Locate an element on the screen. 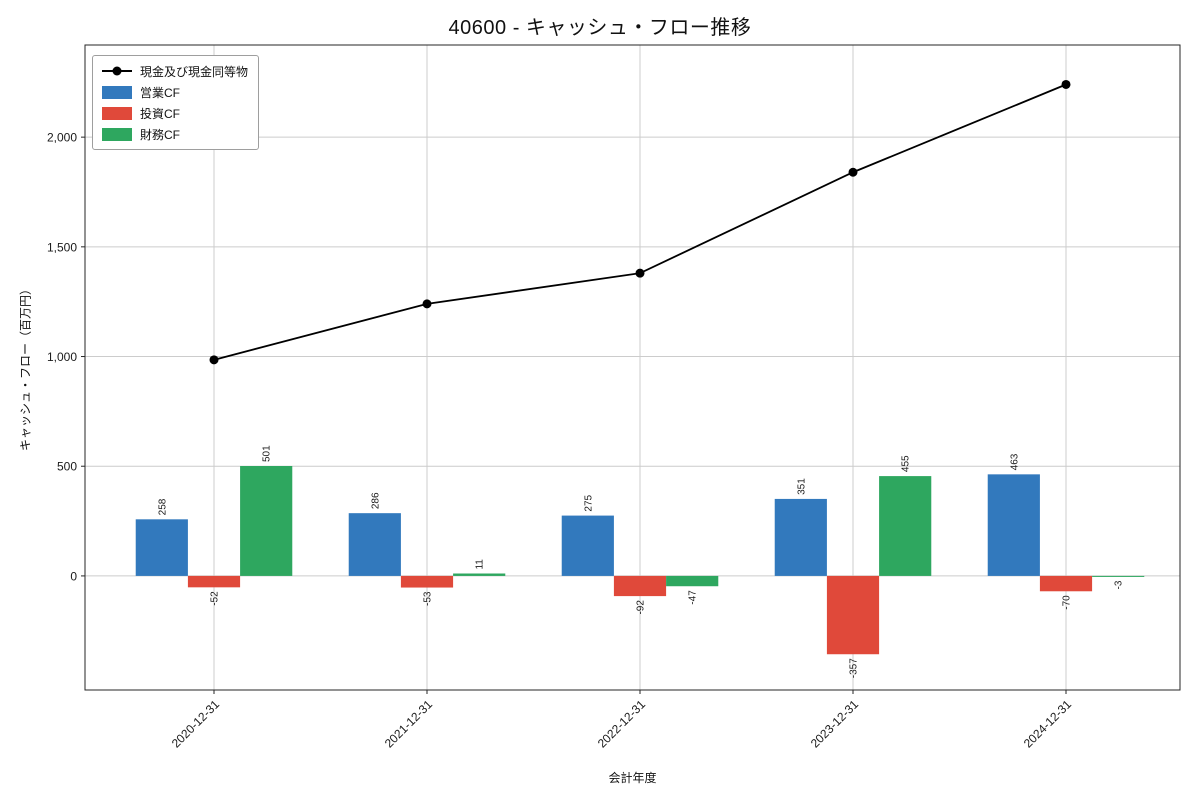 The width and height of the screenshot is (1200, 800). bar-value-label: -3 is located at coordinates (1119, 584).